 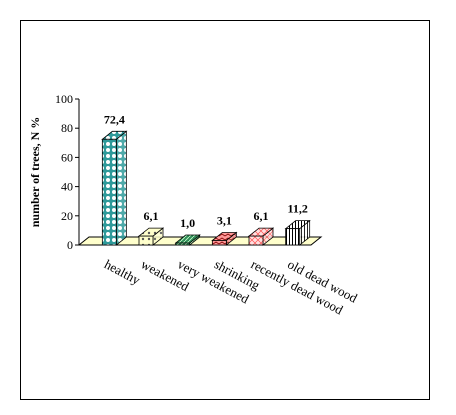 I want to click on data-label: 3,1, so click(x=224, y=220).